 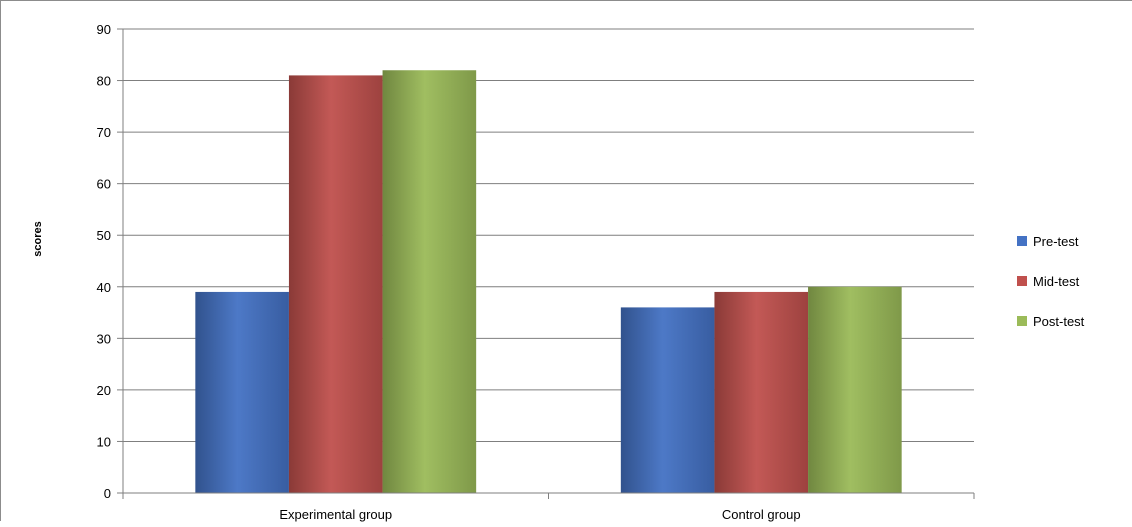 I want to click on y-axis-title: scores, so click(x=38, y=238).